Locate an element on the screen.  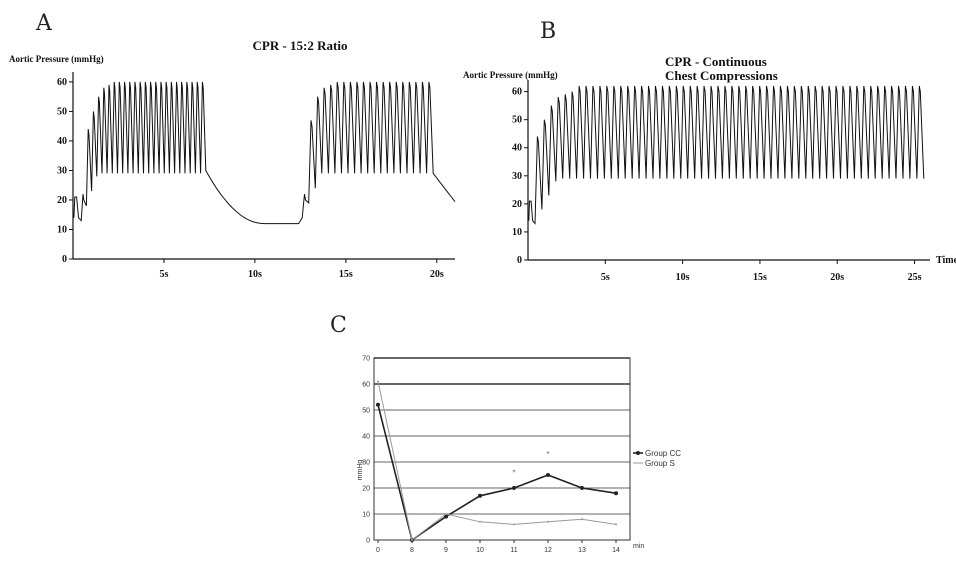
panel-a-title: CPR - 15:2 Ratio is located at coordinates (300, 45).